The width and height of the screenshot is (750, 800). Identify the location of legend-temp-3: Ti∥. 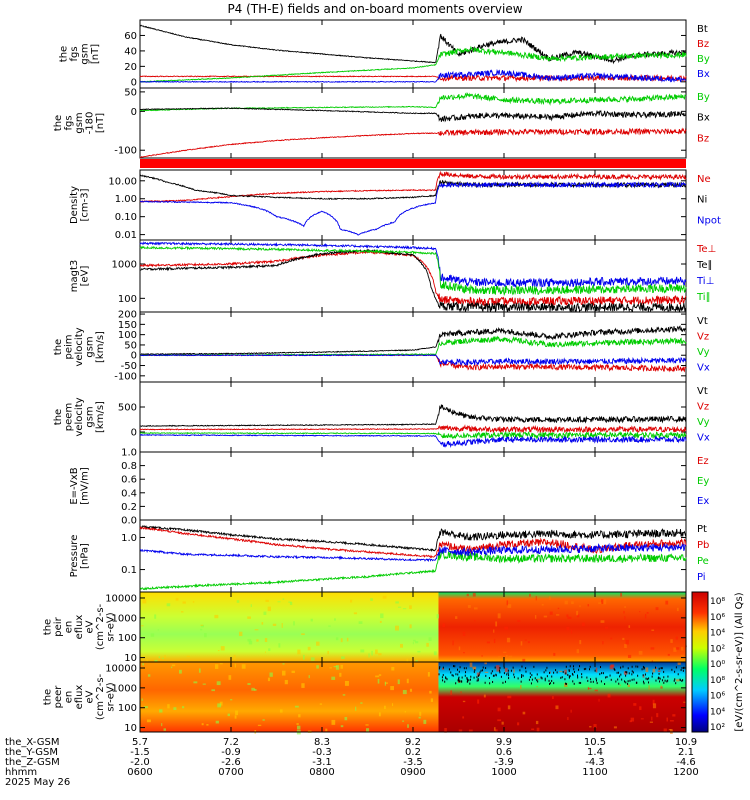
(703, 297).